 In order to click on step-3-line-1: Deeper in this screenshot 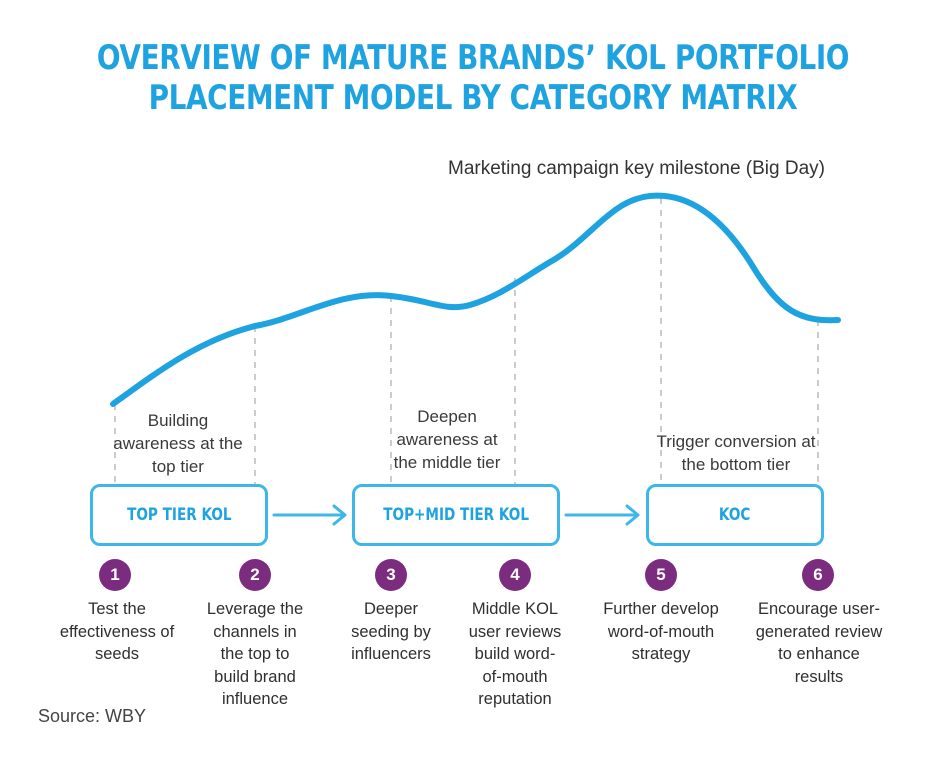, I will do `click(391, 609)`.